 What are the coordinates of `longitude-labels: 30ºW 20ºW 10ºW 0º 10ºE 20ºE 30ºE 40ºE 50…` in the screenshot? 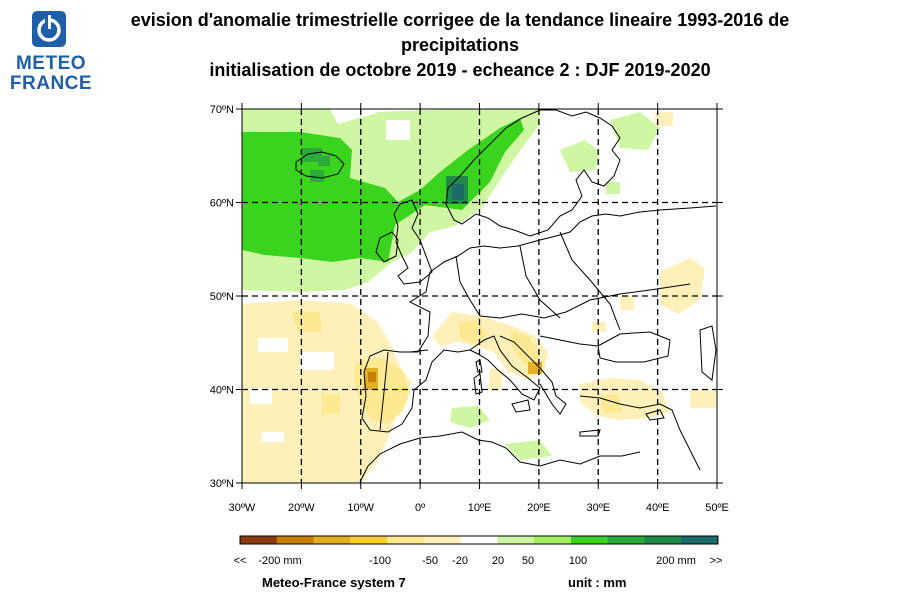 It's located at (479, 508).